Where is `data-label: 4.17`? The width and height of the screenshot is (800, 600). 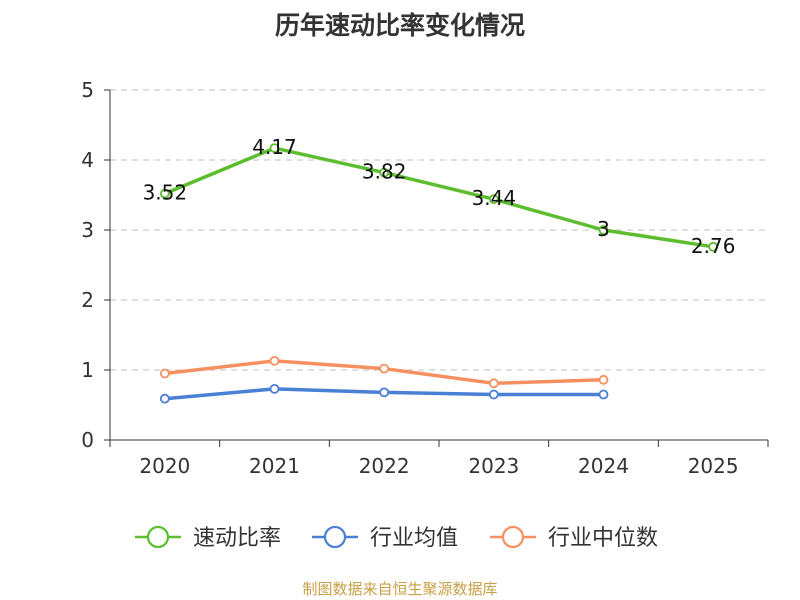 data-label: 4.17 is located at coordinates (274, 147).